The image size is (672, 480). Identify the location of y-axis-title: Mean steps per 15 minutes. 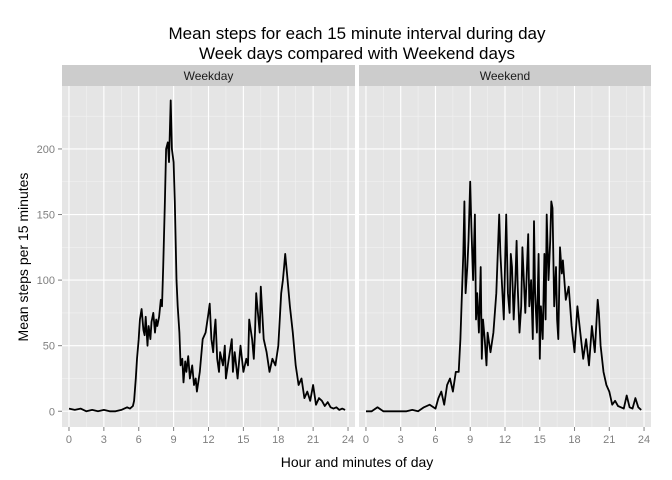
(23, 257).